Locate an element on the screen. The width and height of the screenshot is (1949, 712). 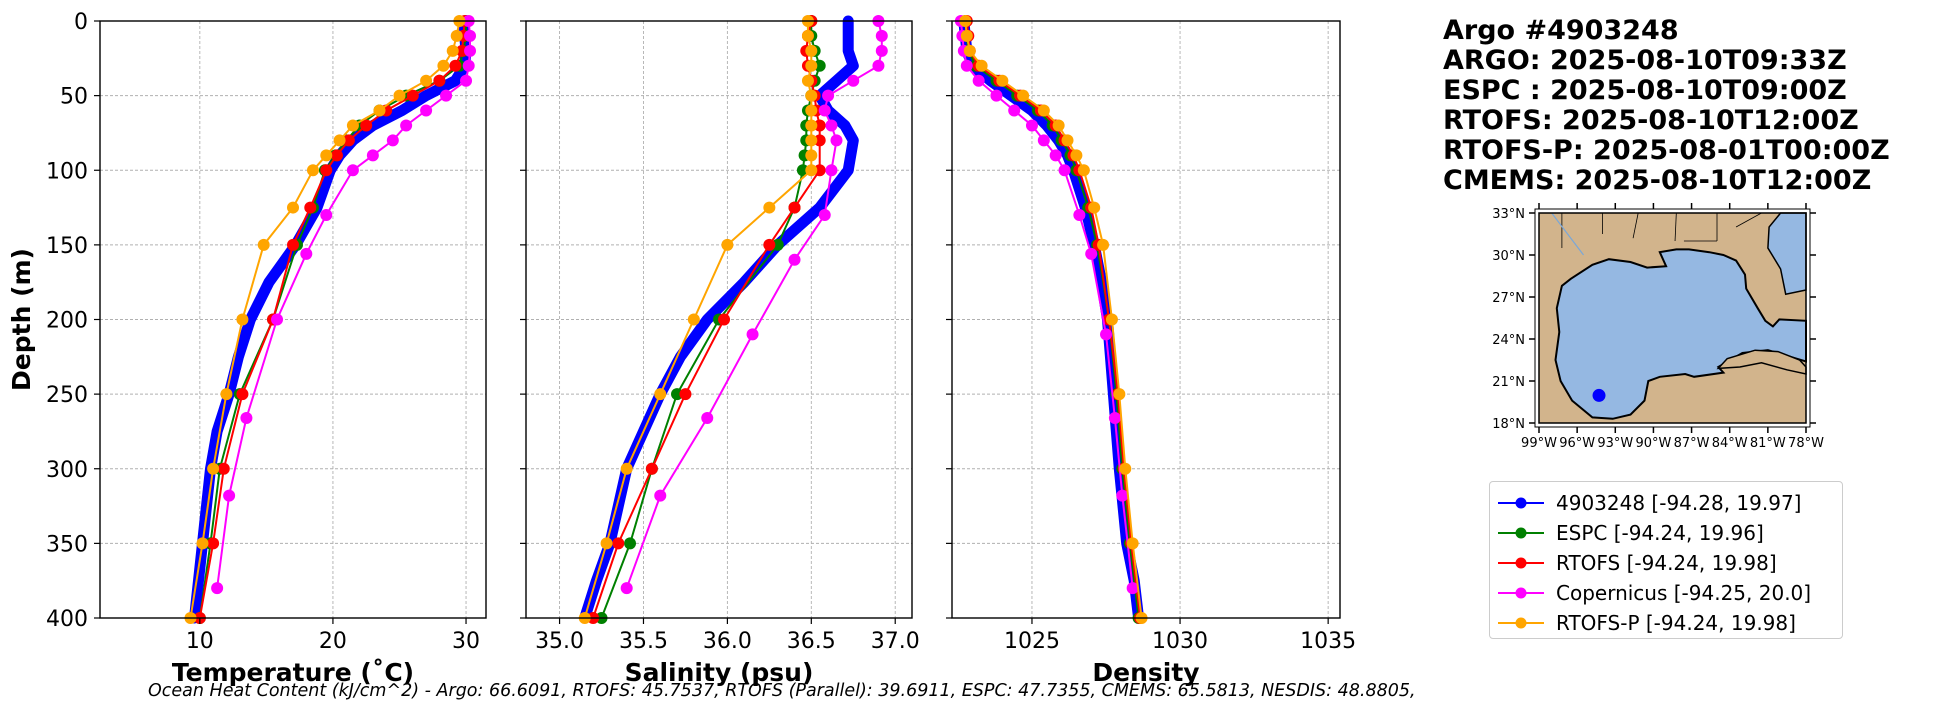
map-lon-label: 87°W is located at coordinates (1692, 443).